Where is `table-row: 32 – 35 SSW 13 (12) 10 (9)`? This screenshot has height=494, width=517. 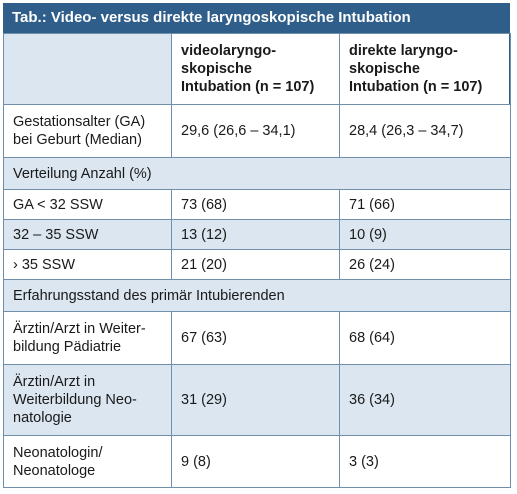
table-row: 32 – 35 SSW 13 (12) 10 (9) is located at coordinates (257, 234).